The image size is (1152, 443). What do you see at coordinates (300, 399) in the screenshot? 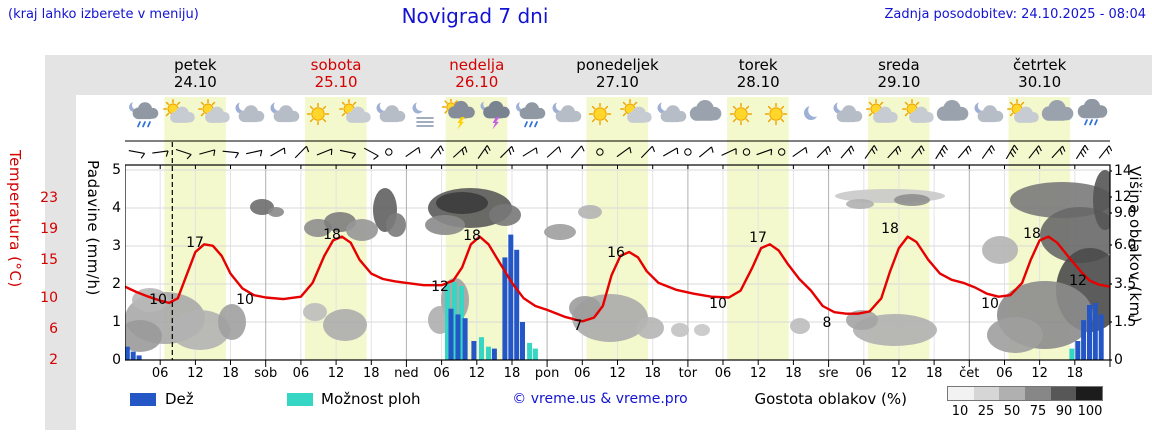
I see `showers-legend-swatch` at bounding box center [300, 399].